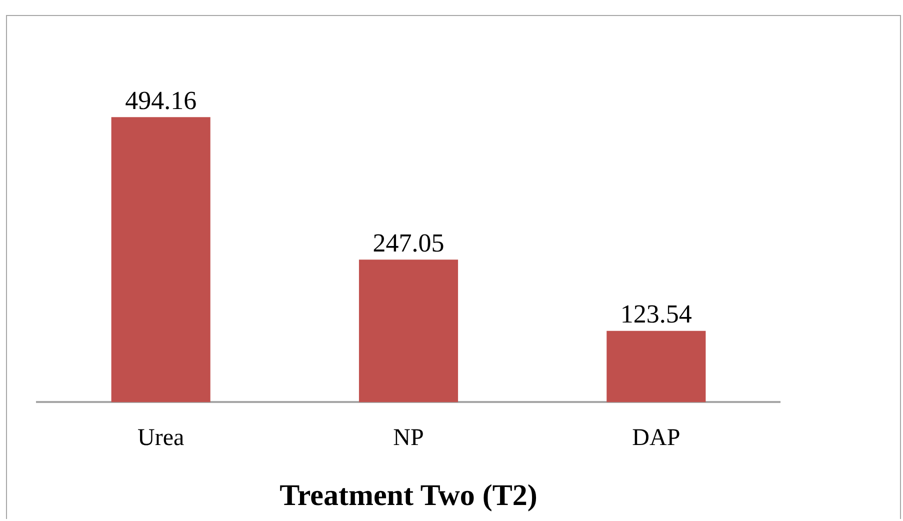 This screenshot has height=521, width=903. I want to click on data-label: 123.54, so click(656, 314).